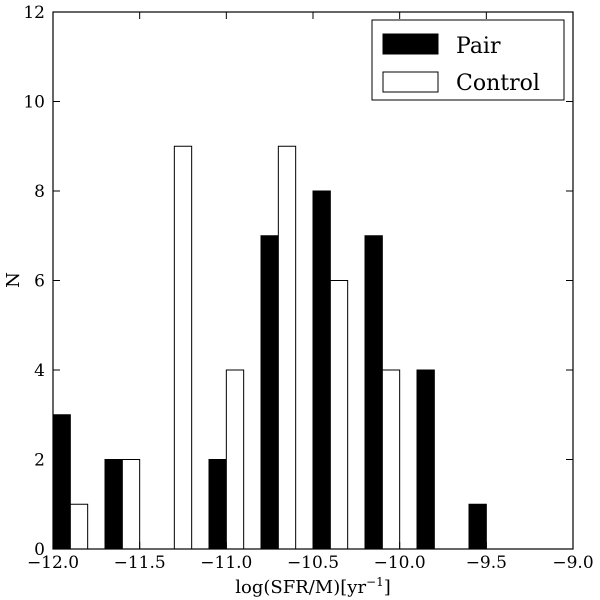  What do you see at coordinates (400, 563) in the screenshot?
I see `x-tick-label: −10.0` at bounding box center [400, 563].